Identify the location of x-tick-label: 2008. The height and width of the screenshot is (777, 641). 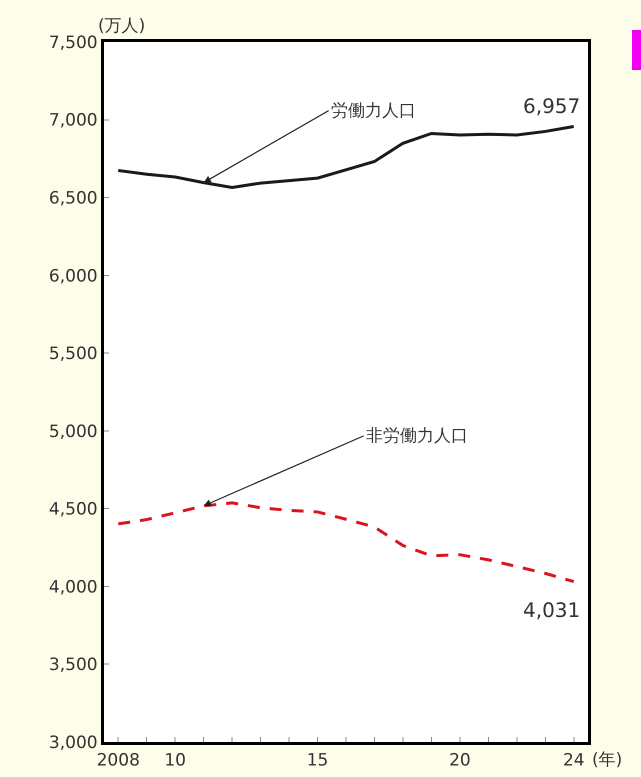
(118, 760).